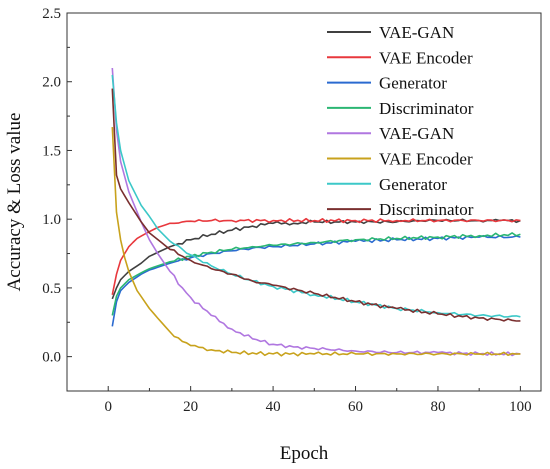 The height and width of the screenshot is (469, 550). I want to click on x-tick-label: 20, so click(190, 407).